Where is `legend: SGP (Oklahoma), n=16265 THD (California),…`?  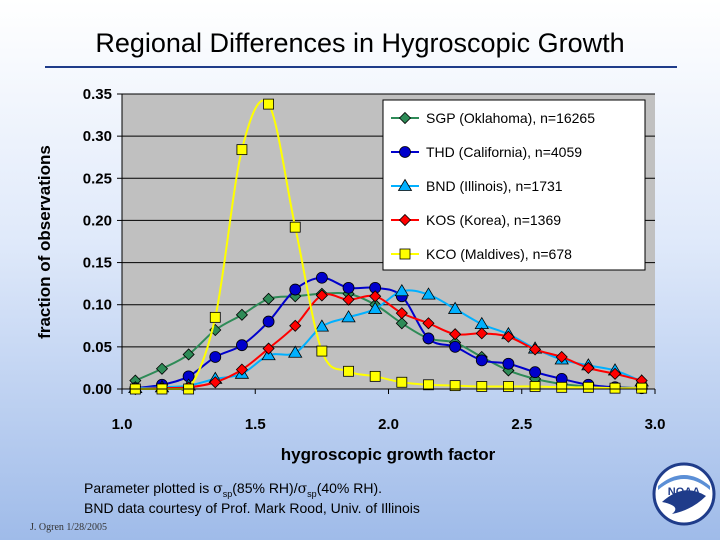 legend: SGP (Oklahoma), n=16265 THD (California),… is located at coordinates (514, 185).